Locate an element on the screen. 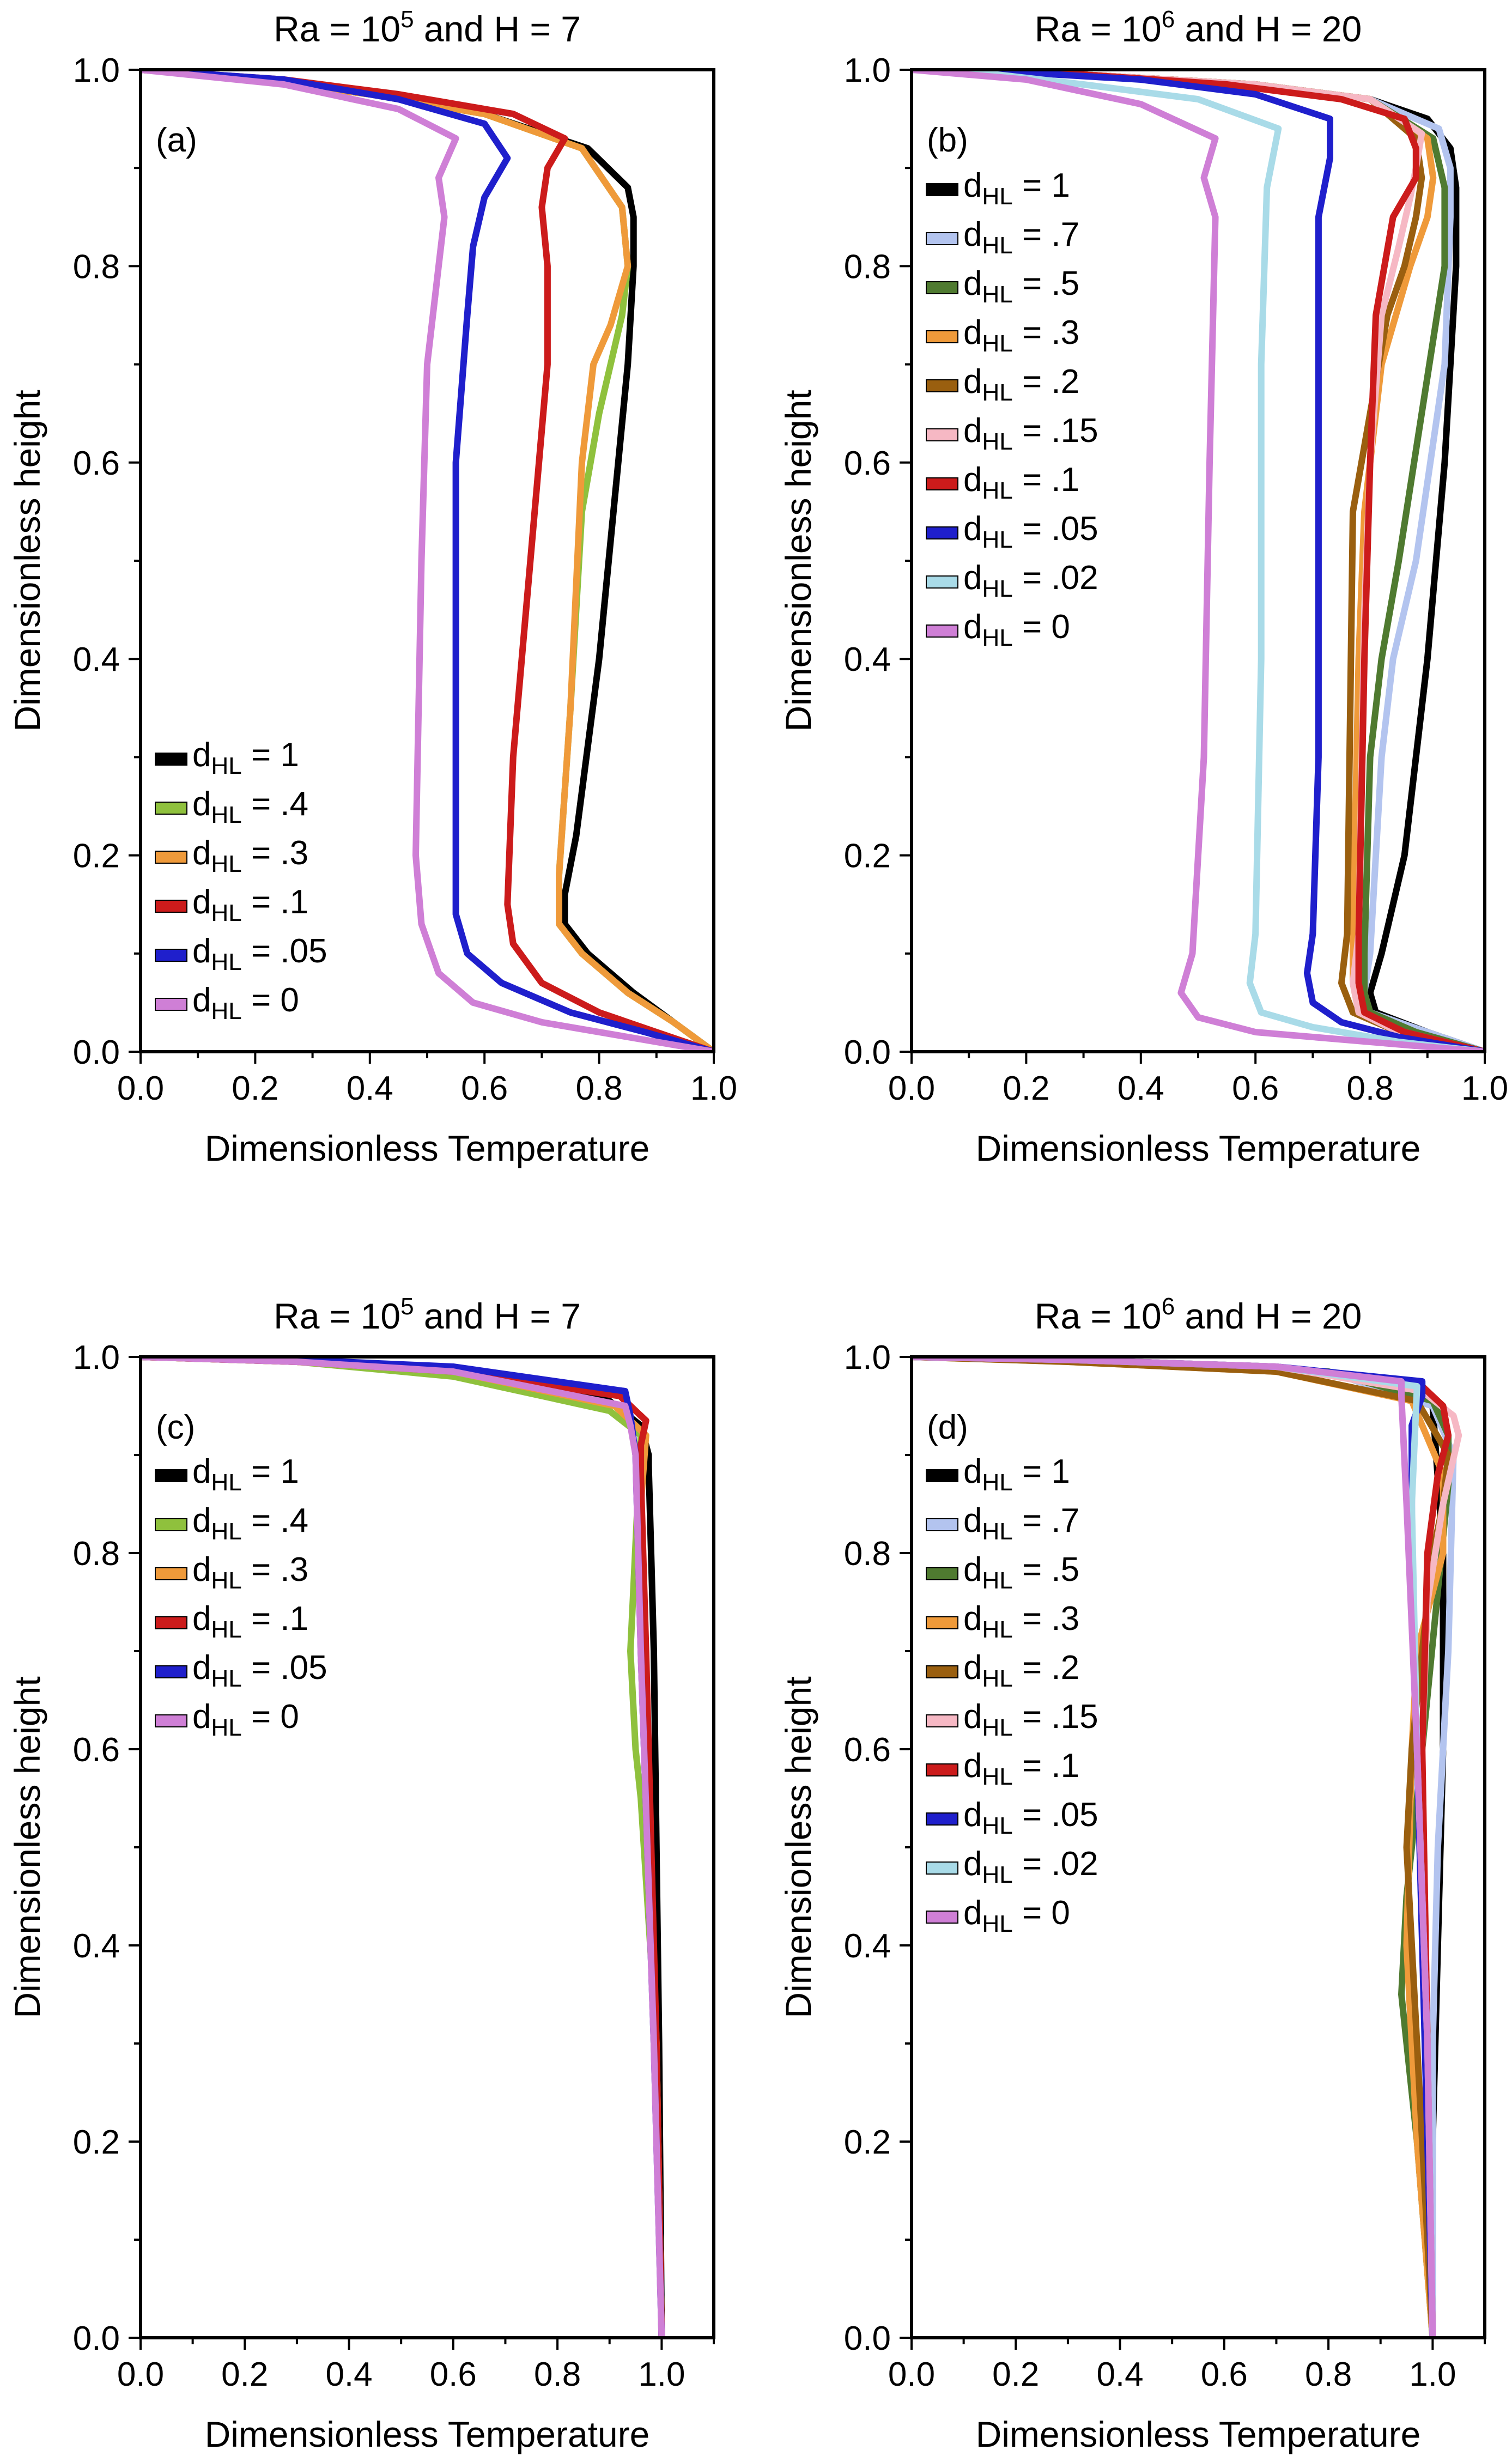  legend-entry-label: dHL = .5 is located at coordinates (1021, 286).